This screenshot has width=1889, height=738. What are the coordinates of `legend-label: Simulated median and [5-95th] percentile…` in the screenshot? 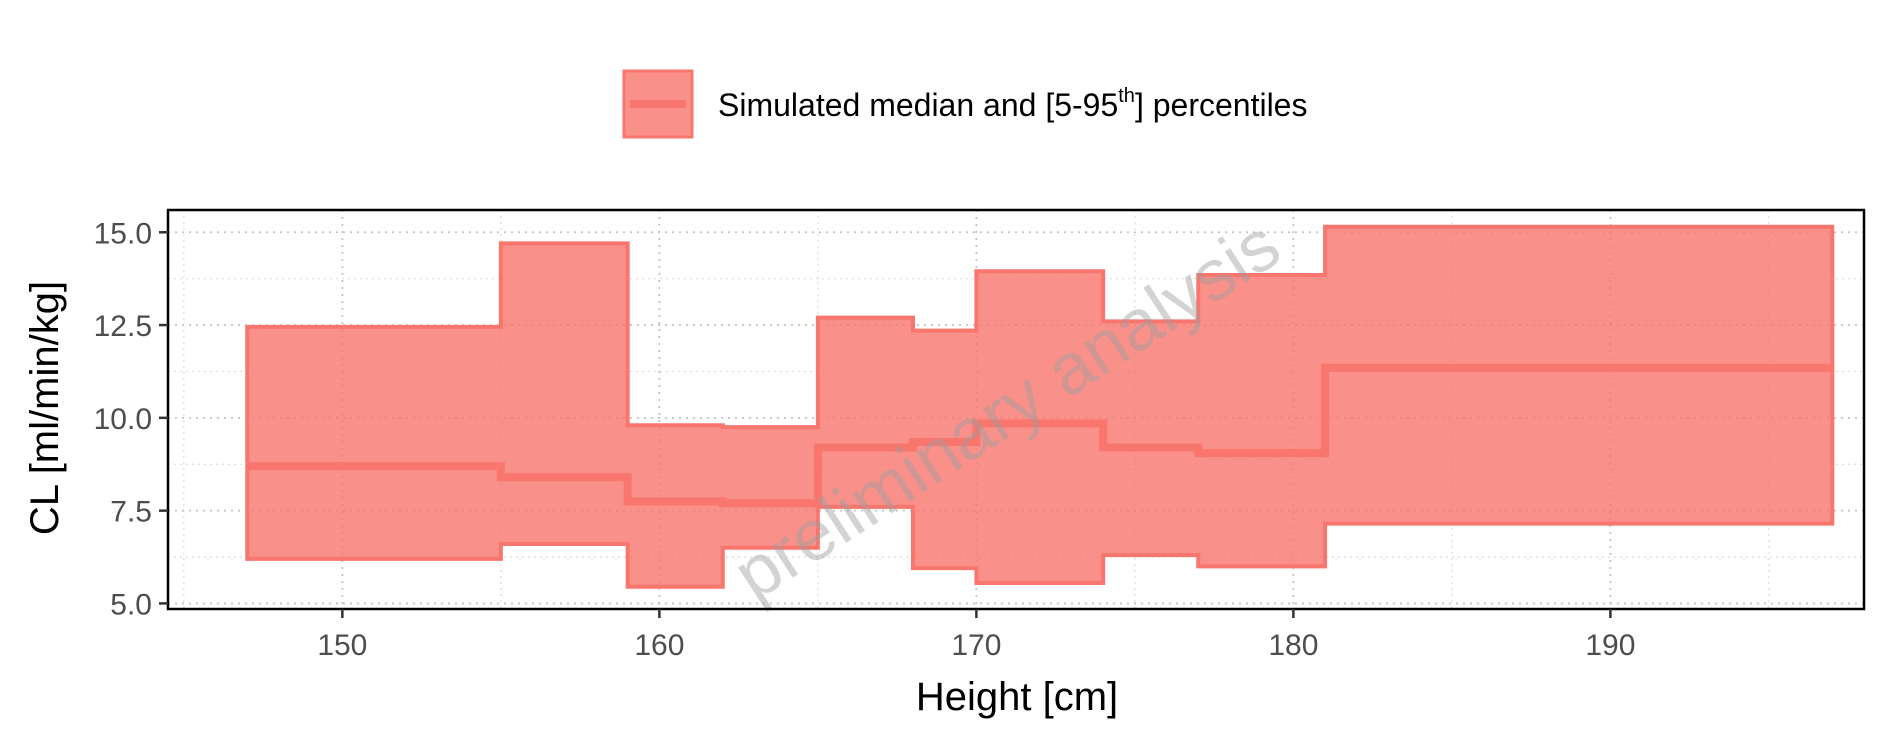 It's located at (1012, 104).